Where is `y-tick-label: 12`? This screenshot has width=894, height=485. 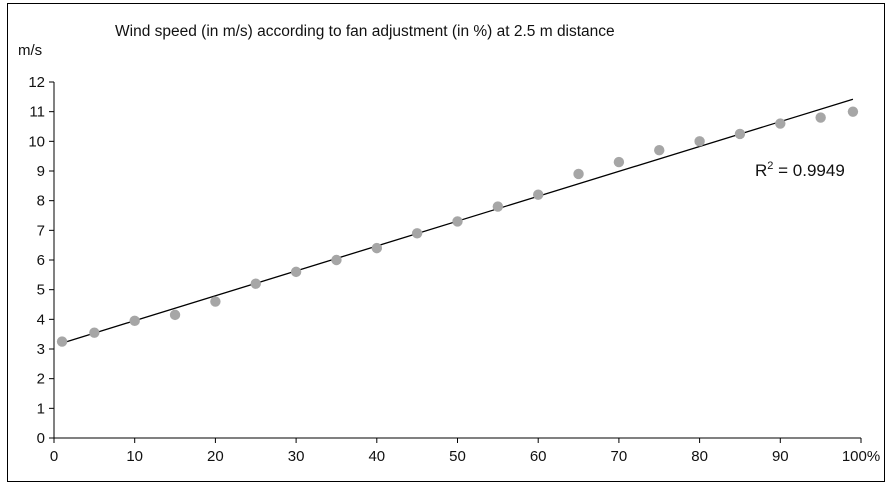
y-tick-label: 12 is located at coordinates (36, 82).